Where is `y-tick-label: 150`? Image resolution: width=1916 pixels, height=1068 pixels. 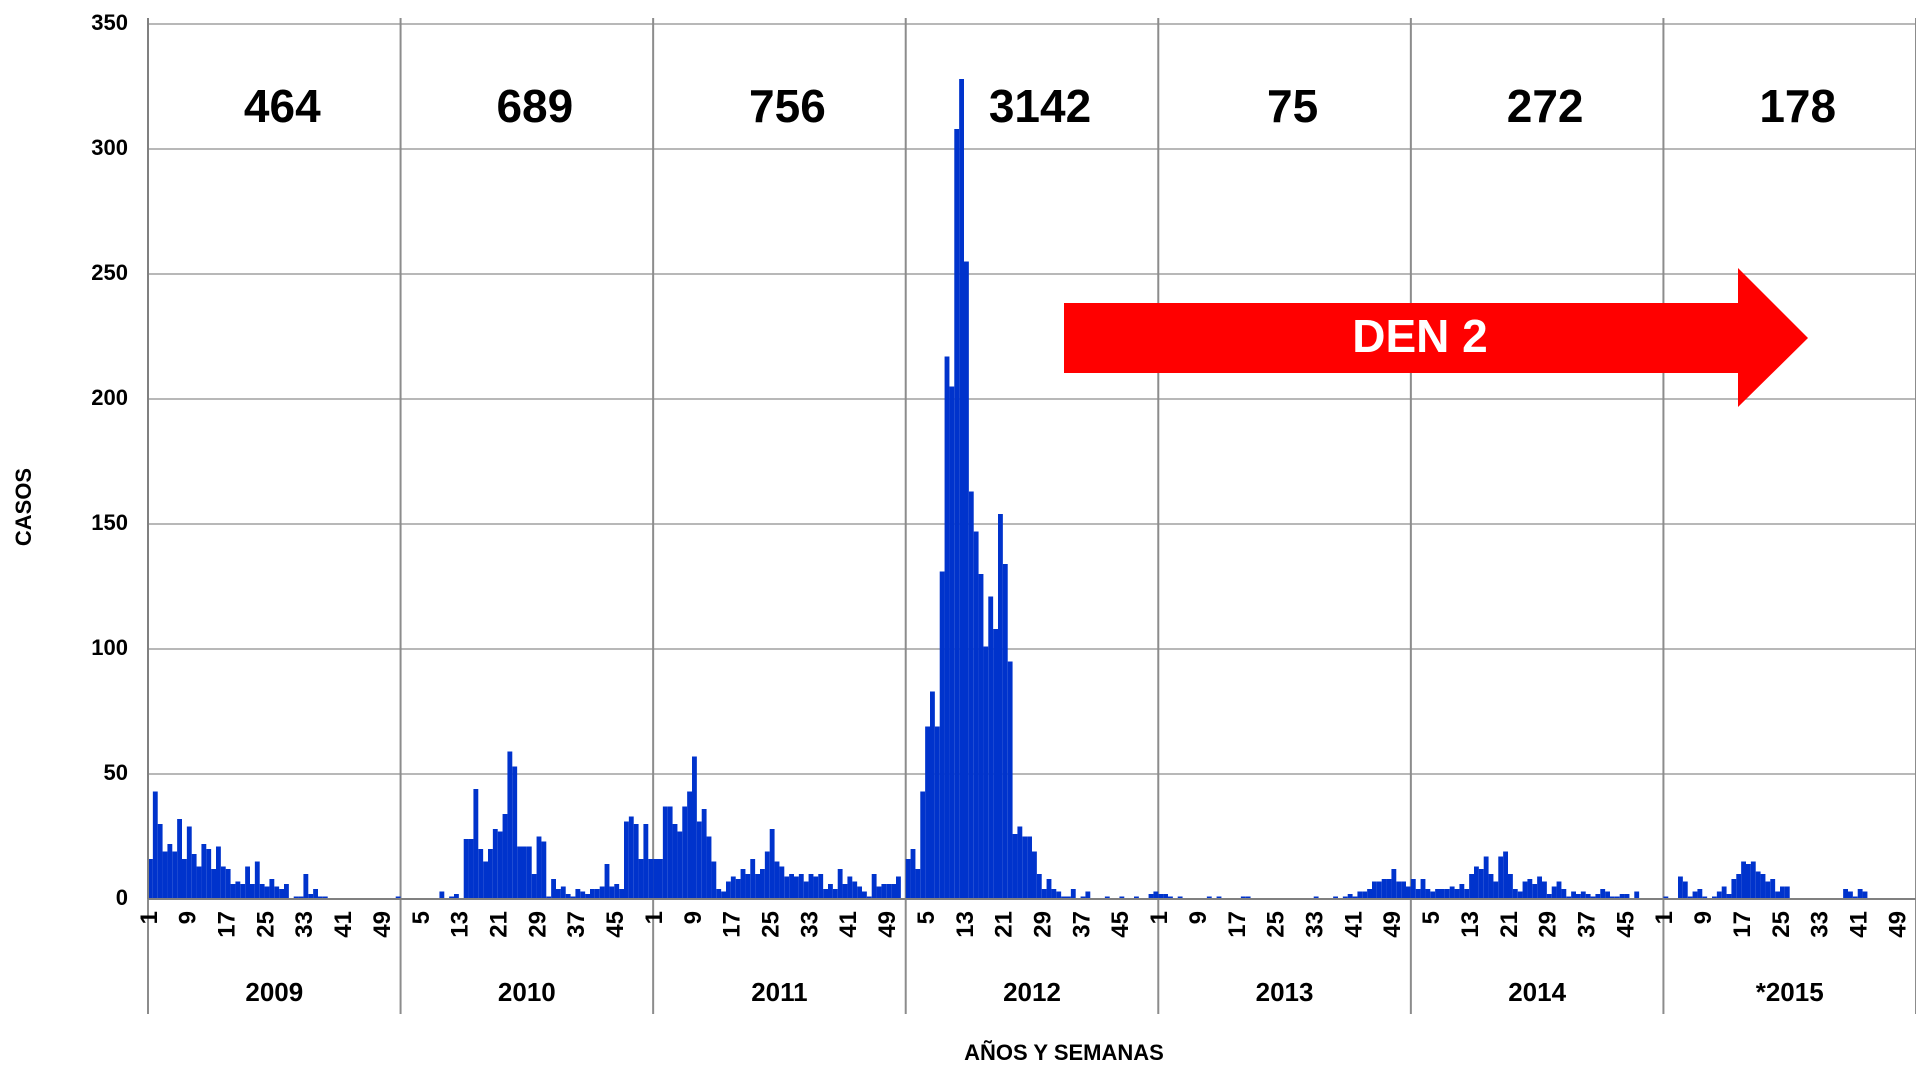
y-tick-label: 150 is located at coordinates (109, 522).